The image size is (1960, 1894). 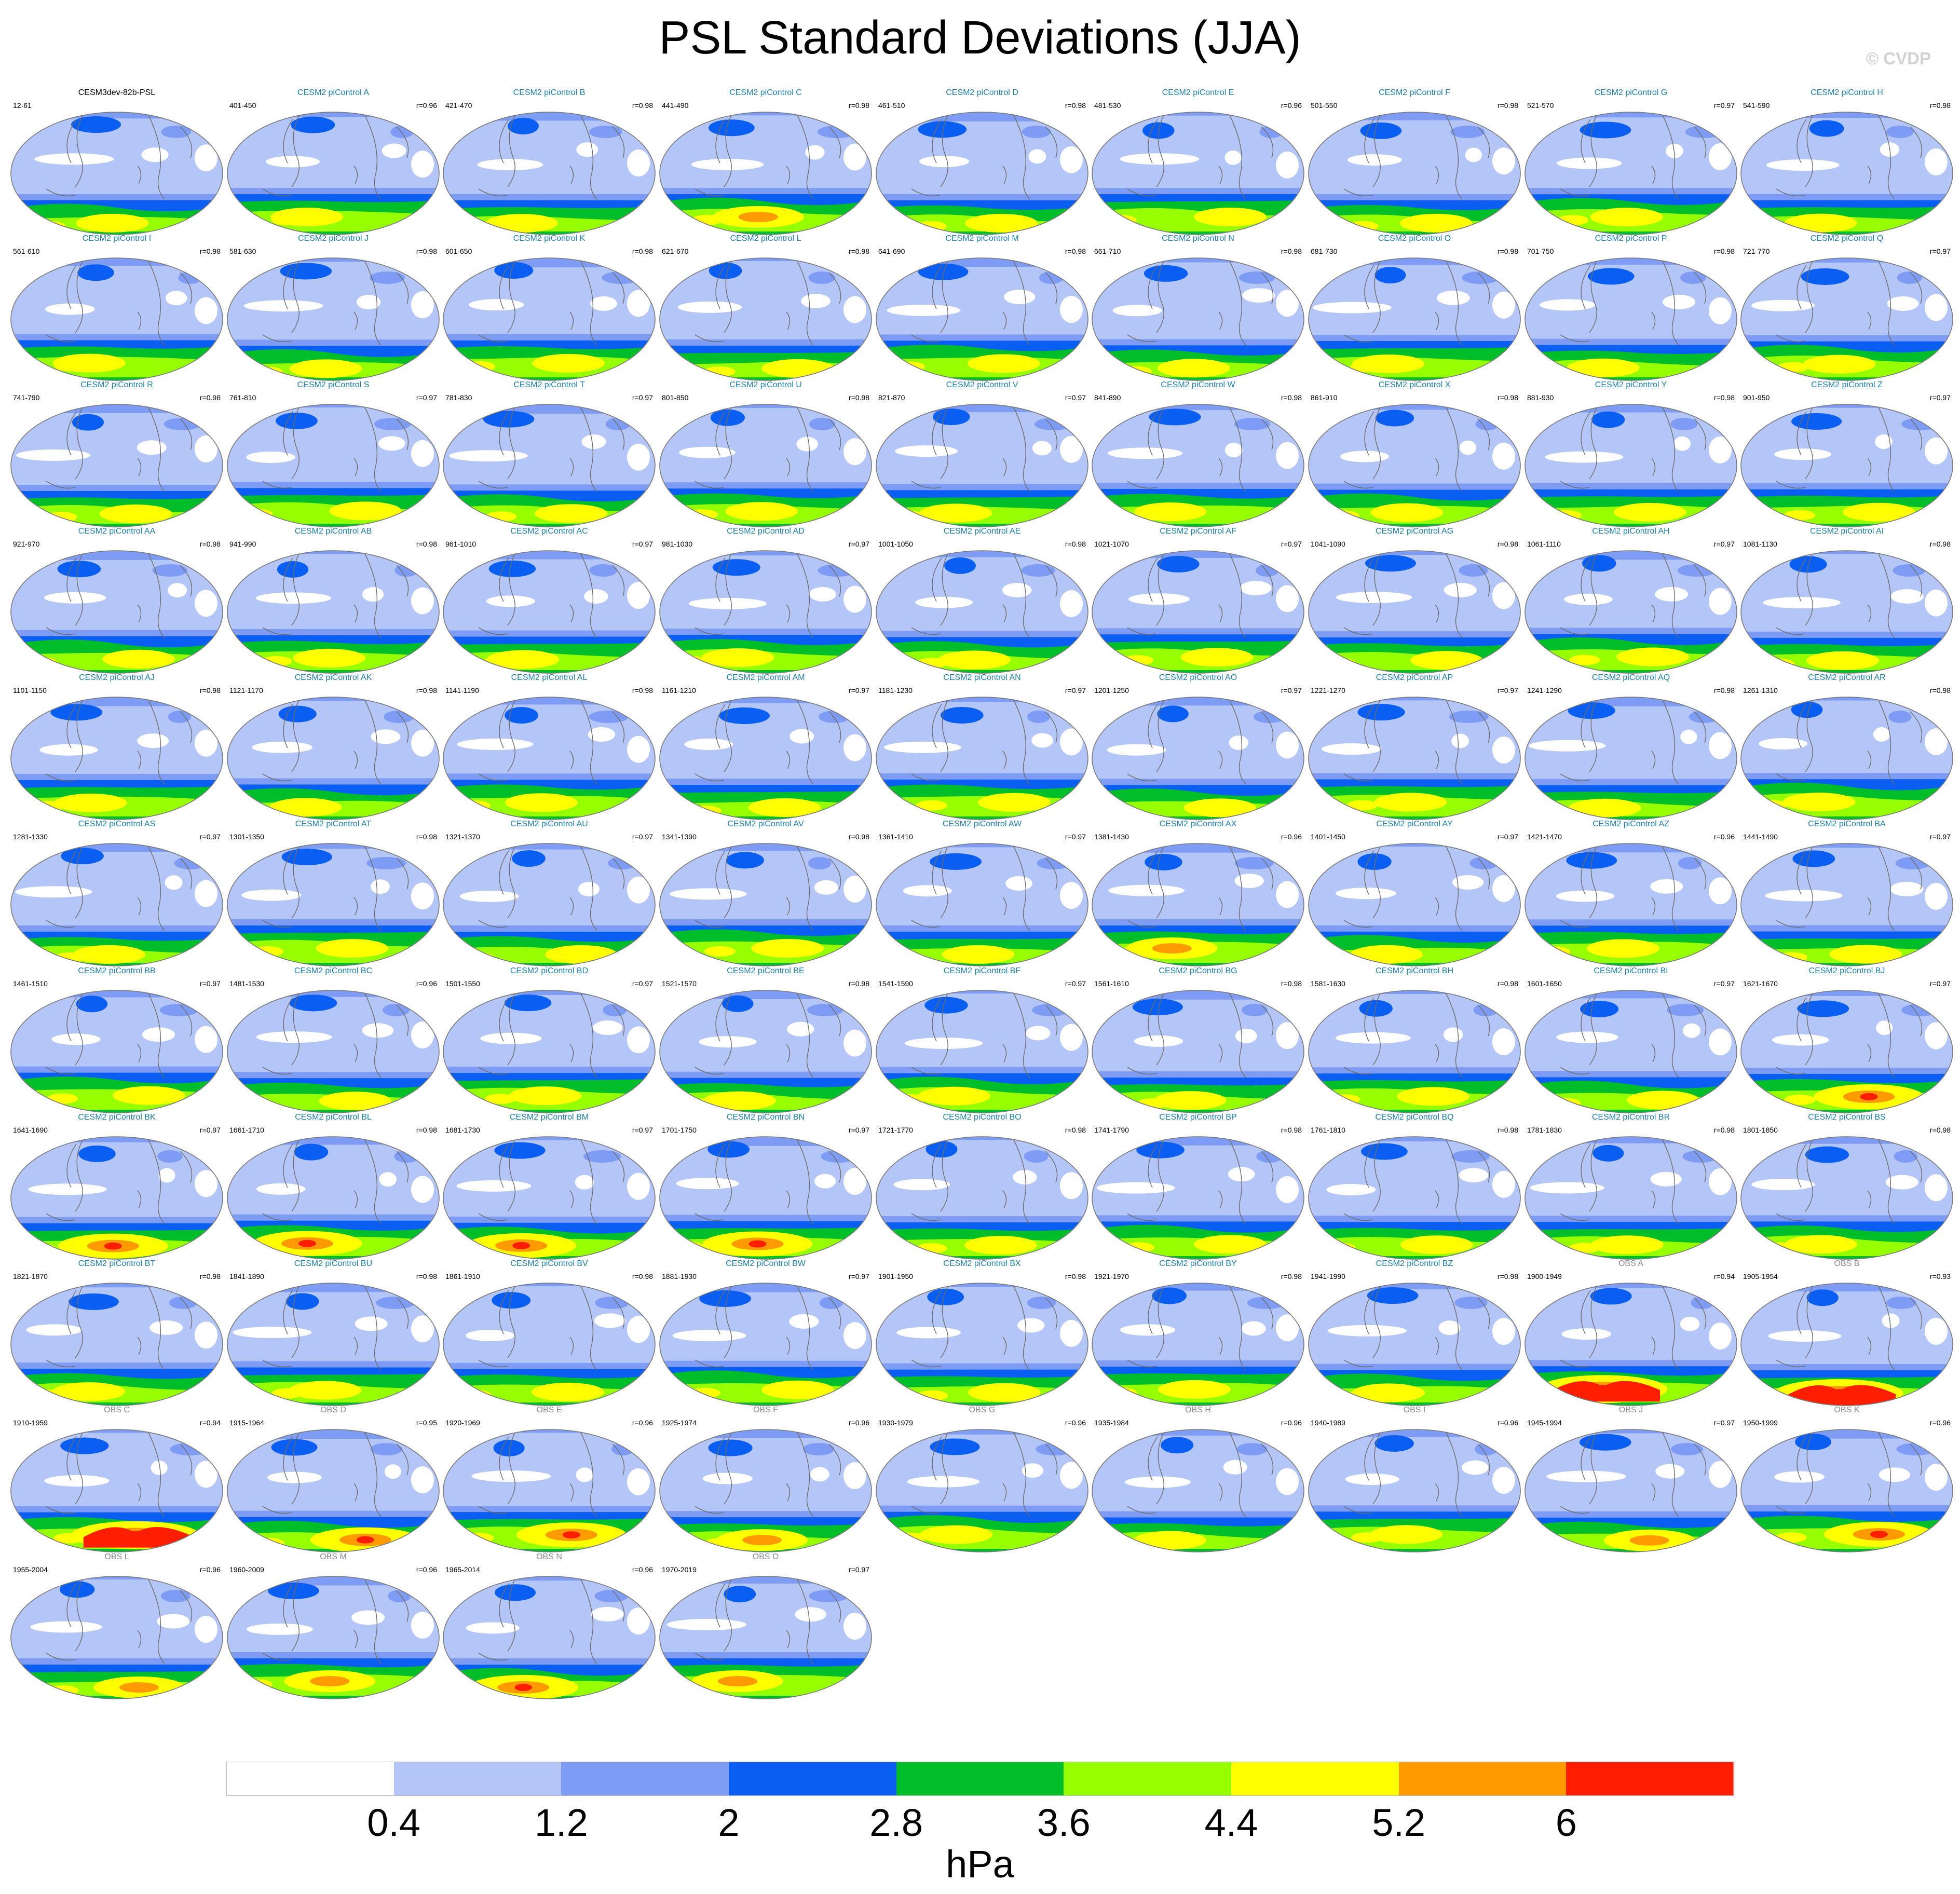 What do you see at coordinates (30, 690) in the screenshot?
I see `panel-years-label: 1101-1150` at bounding box center [30, 690].